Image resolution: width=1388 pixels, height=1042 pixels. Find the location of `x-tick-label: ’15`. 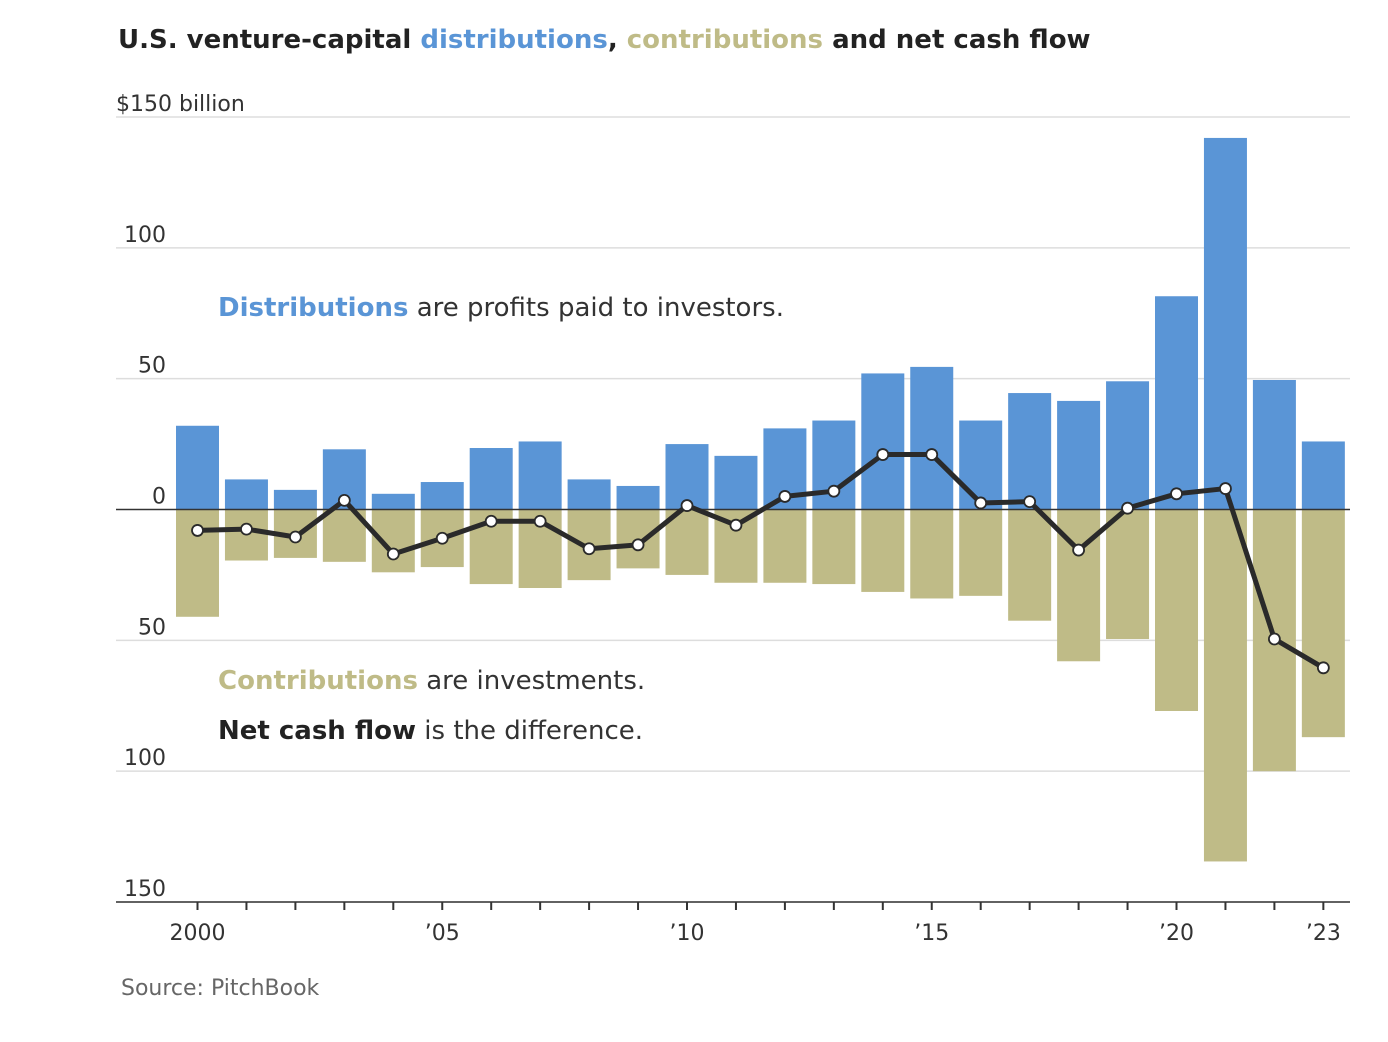

x-tick-label: ’15 is located at coordinates (931, 933).